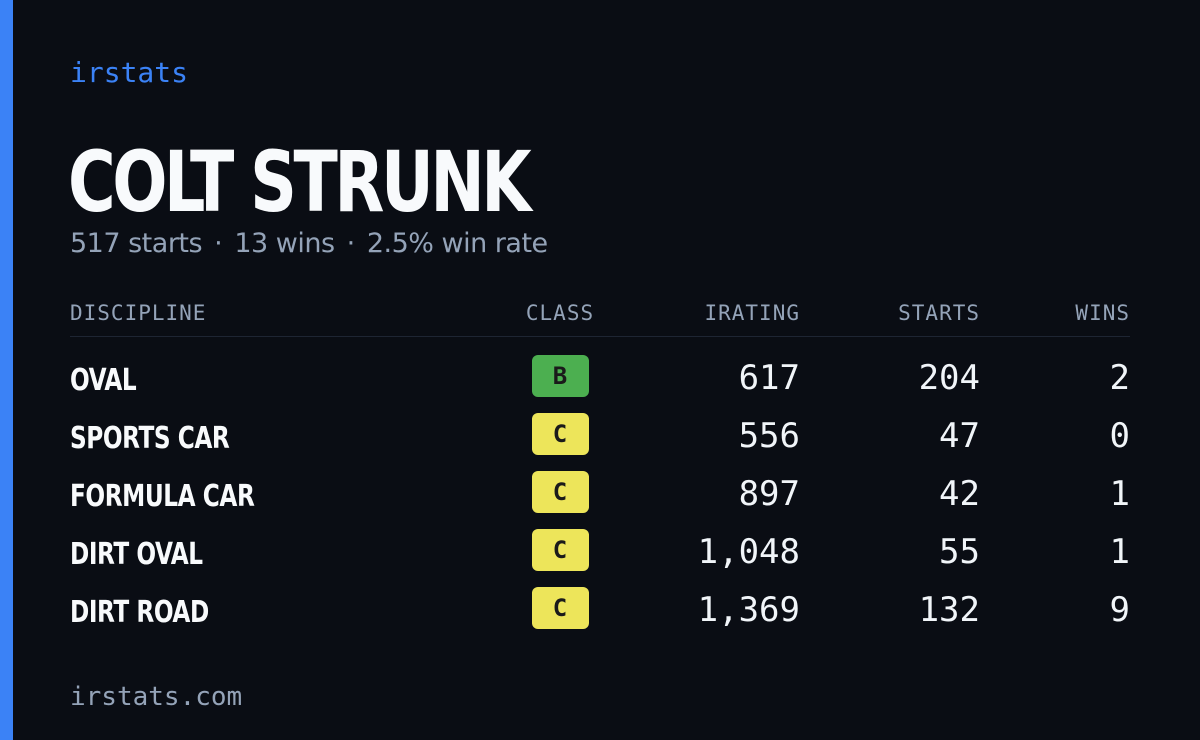 The width and height of the screenshot is (1200, 740). What do you see at coordinates (769, 436) in the screenshot?
I see `irating-value: 556` at bounding box center [769, 436].